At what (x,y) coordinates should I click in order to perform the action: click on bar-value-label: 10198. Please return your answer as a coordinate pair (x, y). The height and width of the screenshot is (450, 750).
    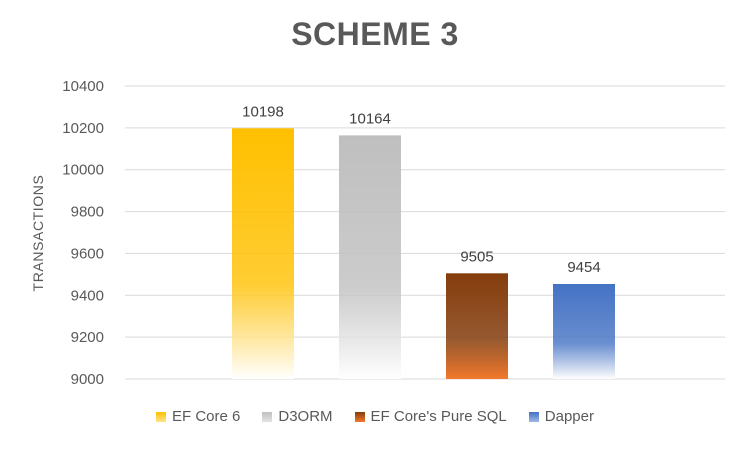
    Looking at the image, I should click on (263, 111).